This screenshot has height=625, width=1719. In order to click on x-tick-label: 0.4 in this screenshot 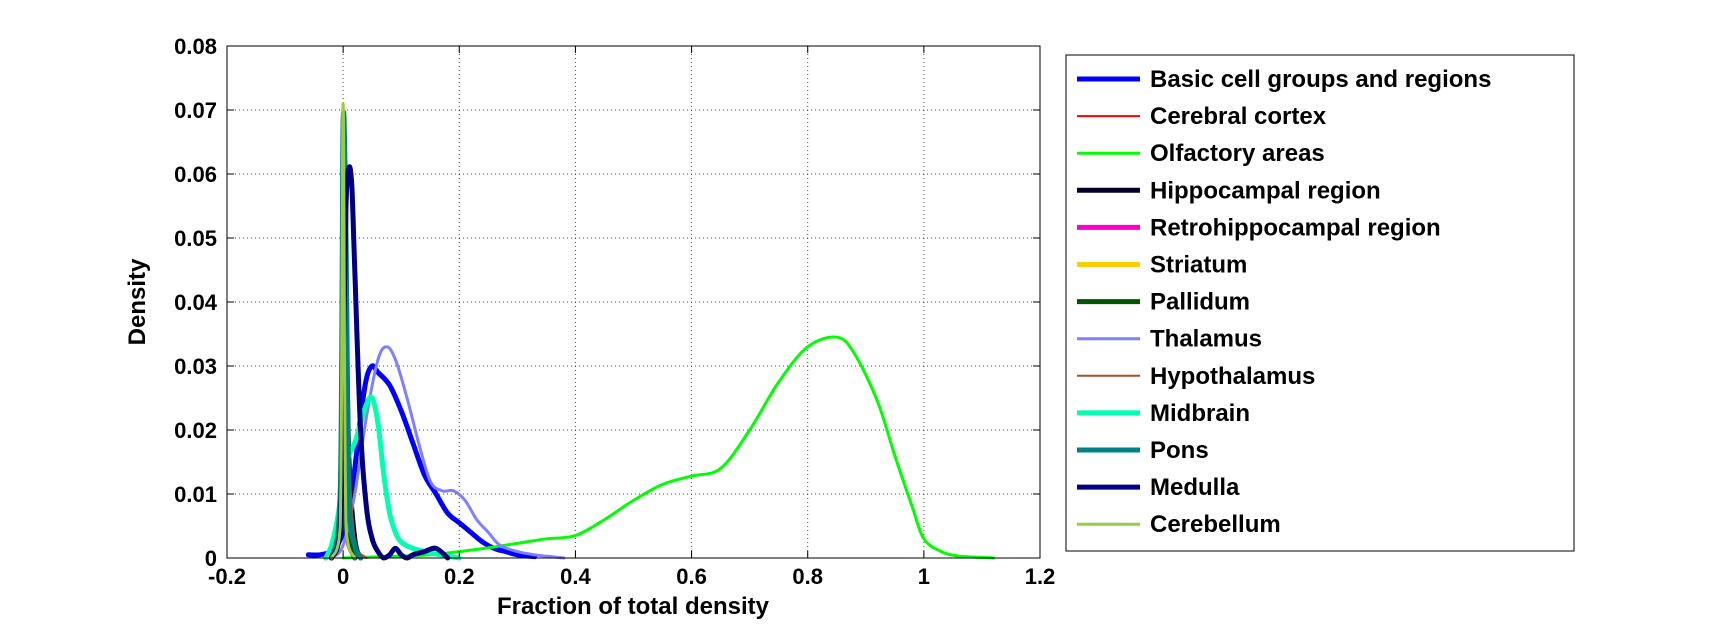, I will do `click(575, 576)`.